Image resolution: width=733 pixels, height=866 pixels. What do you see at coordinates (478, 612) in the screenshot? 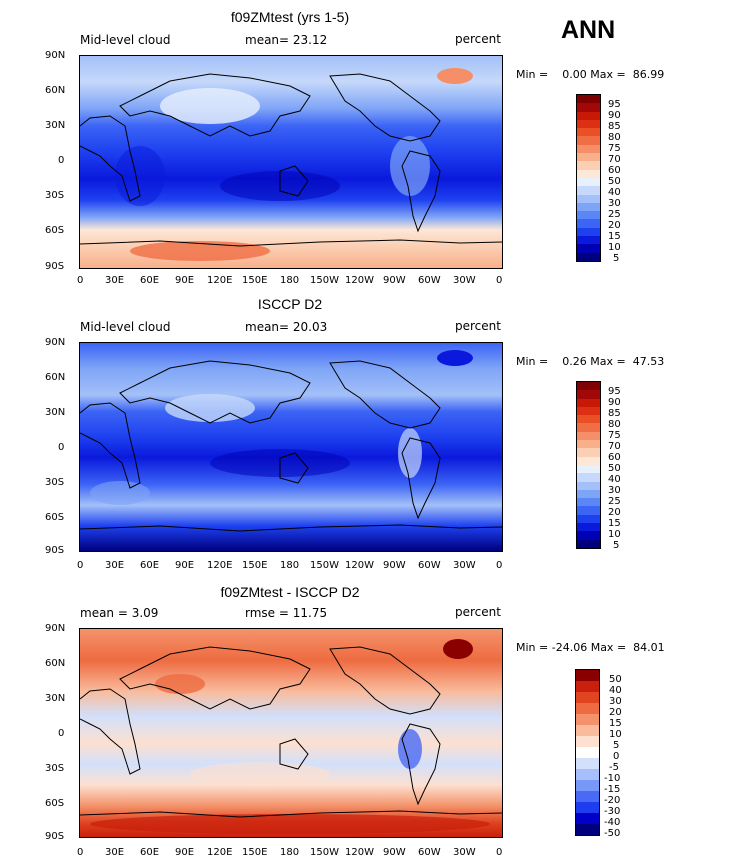
I see `units-label: percent` at bounding box center [478, 612].